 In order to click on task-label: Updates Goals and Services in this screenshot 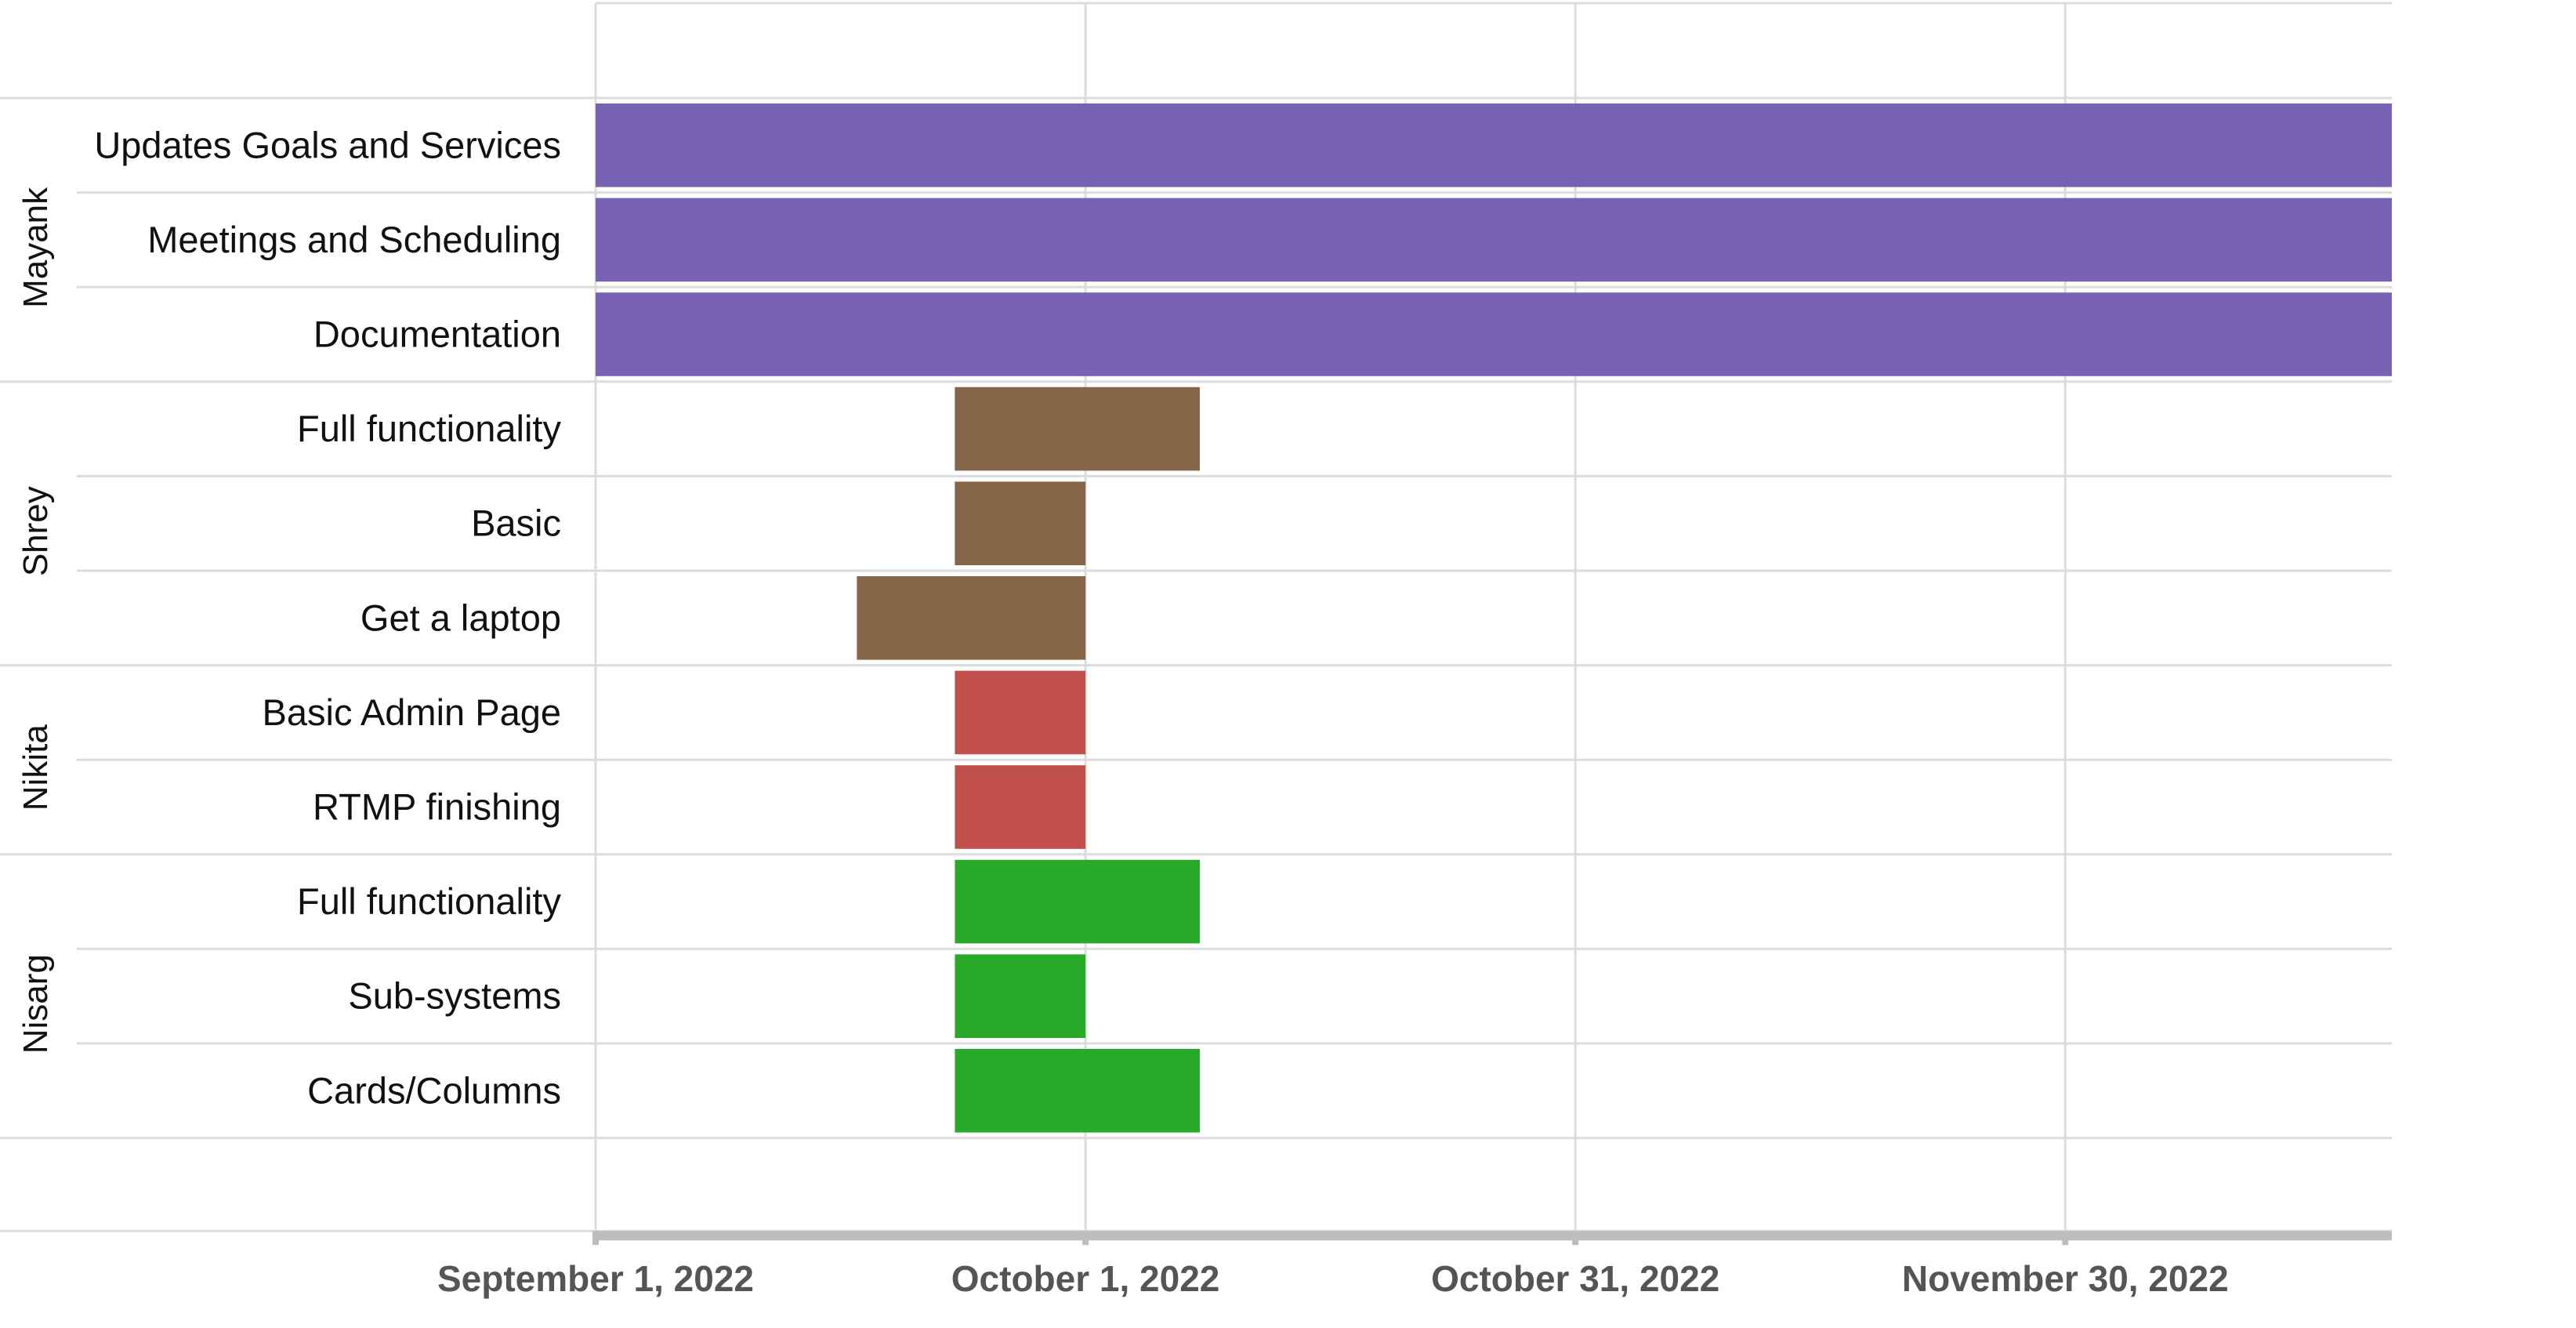, I will do `click(327, 144)`.